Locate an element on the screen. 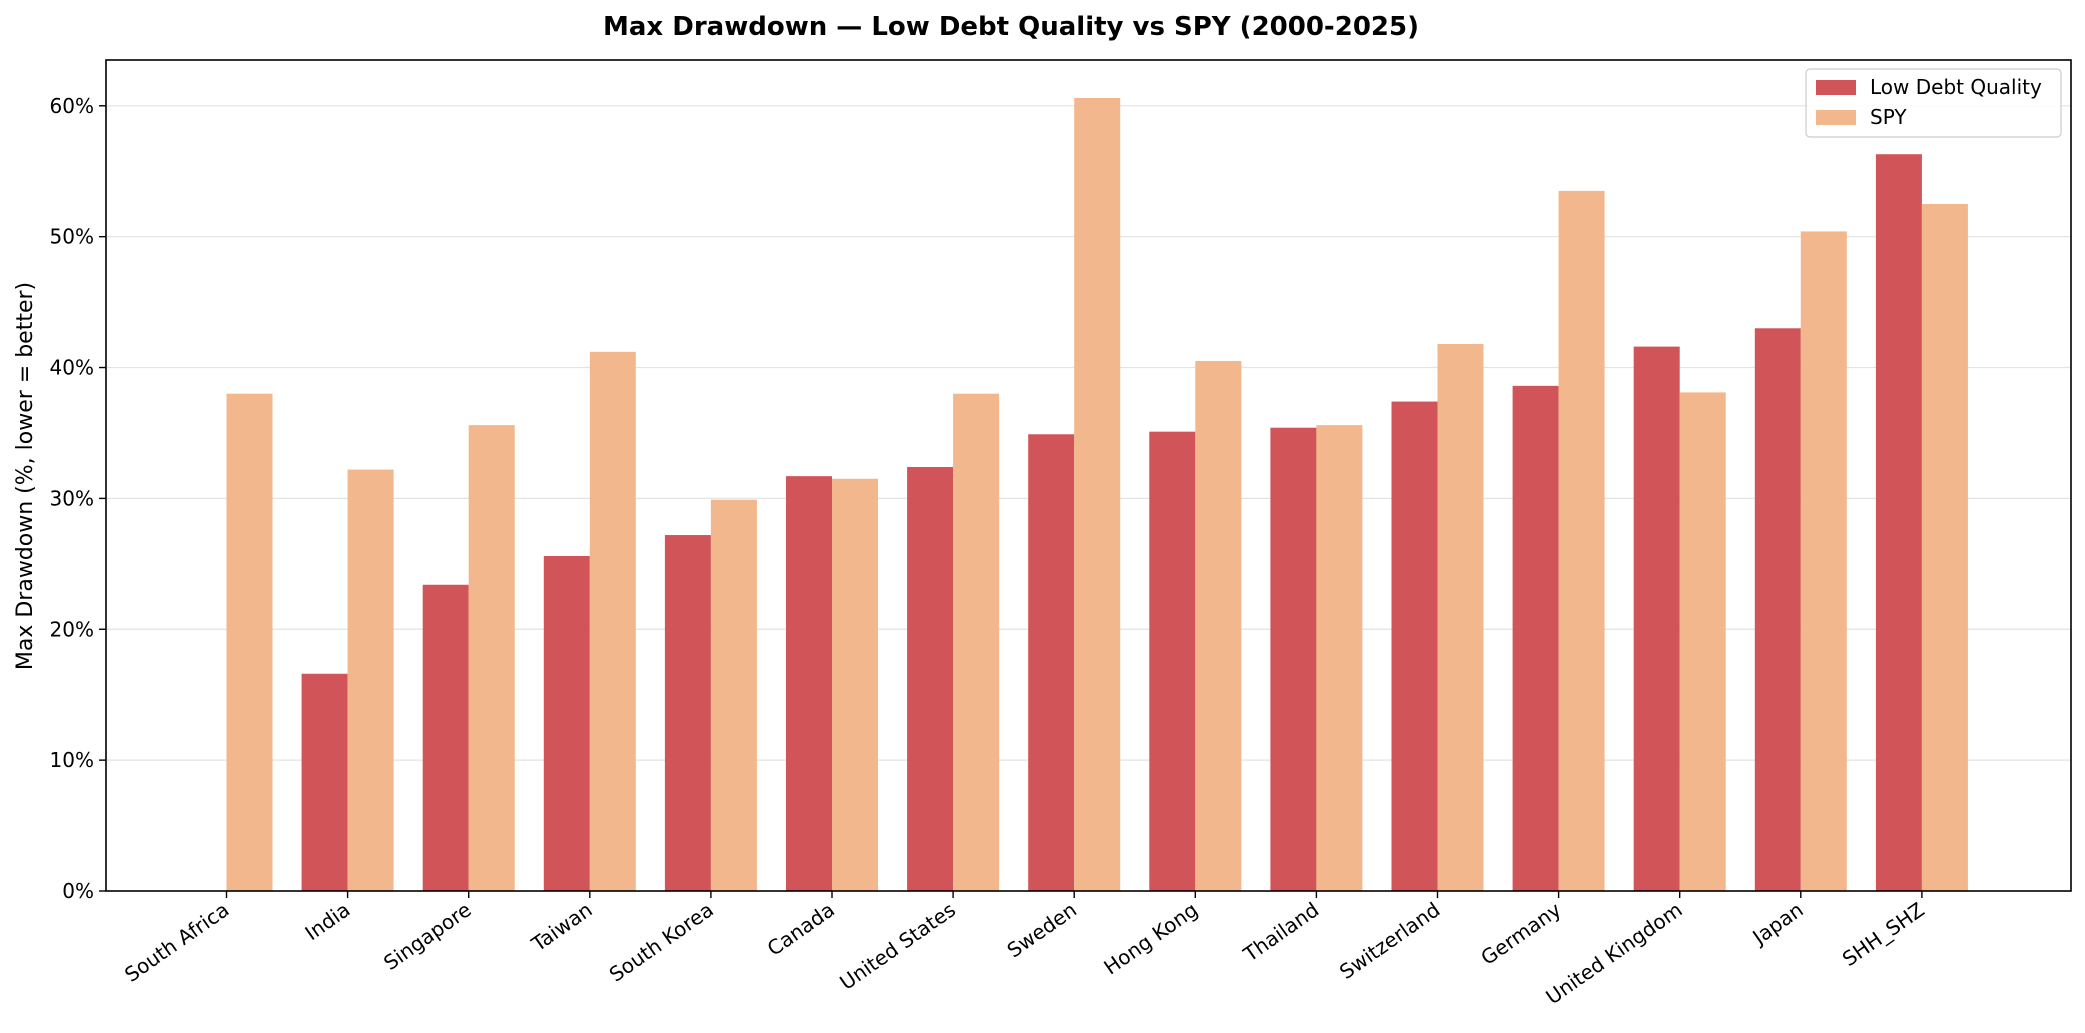 Image resolution: width=2085 pixels, height=1033 pixels. bar-low-debt-quality-india is located at coordinates (324, 782).